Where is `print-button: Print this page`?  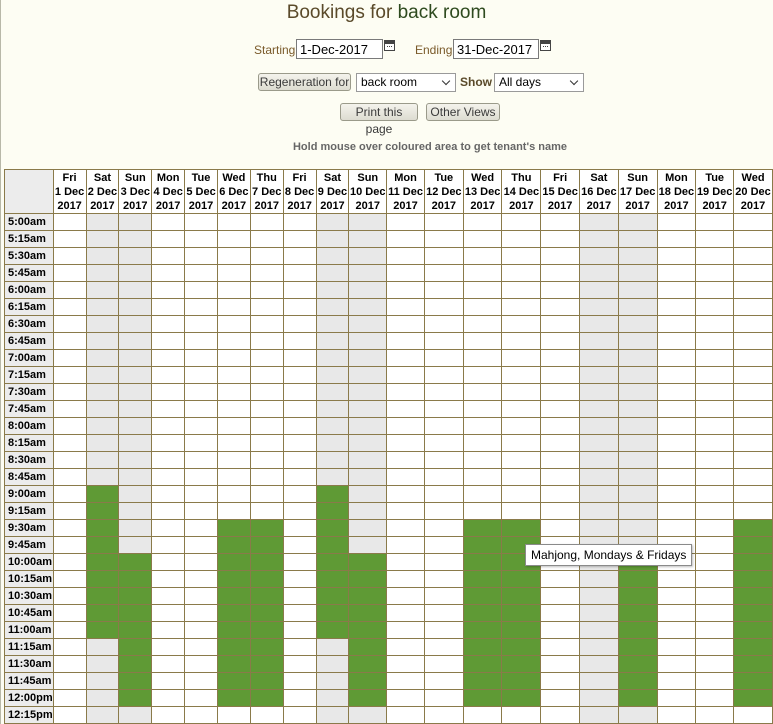
print-button: Print this page is located at coordinates (379, 119).